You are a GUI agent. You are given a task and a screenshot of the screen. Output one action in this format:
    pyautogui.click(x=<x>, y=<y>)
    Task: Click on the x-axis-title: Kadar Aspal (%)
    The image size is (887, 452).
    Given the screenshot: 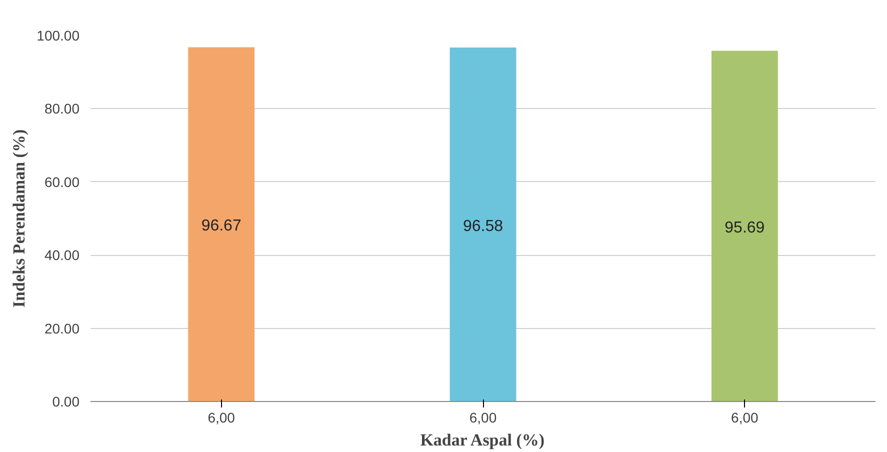 What is the action you would take?
    pyautogui.click(x=482, y=440)
    